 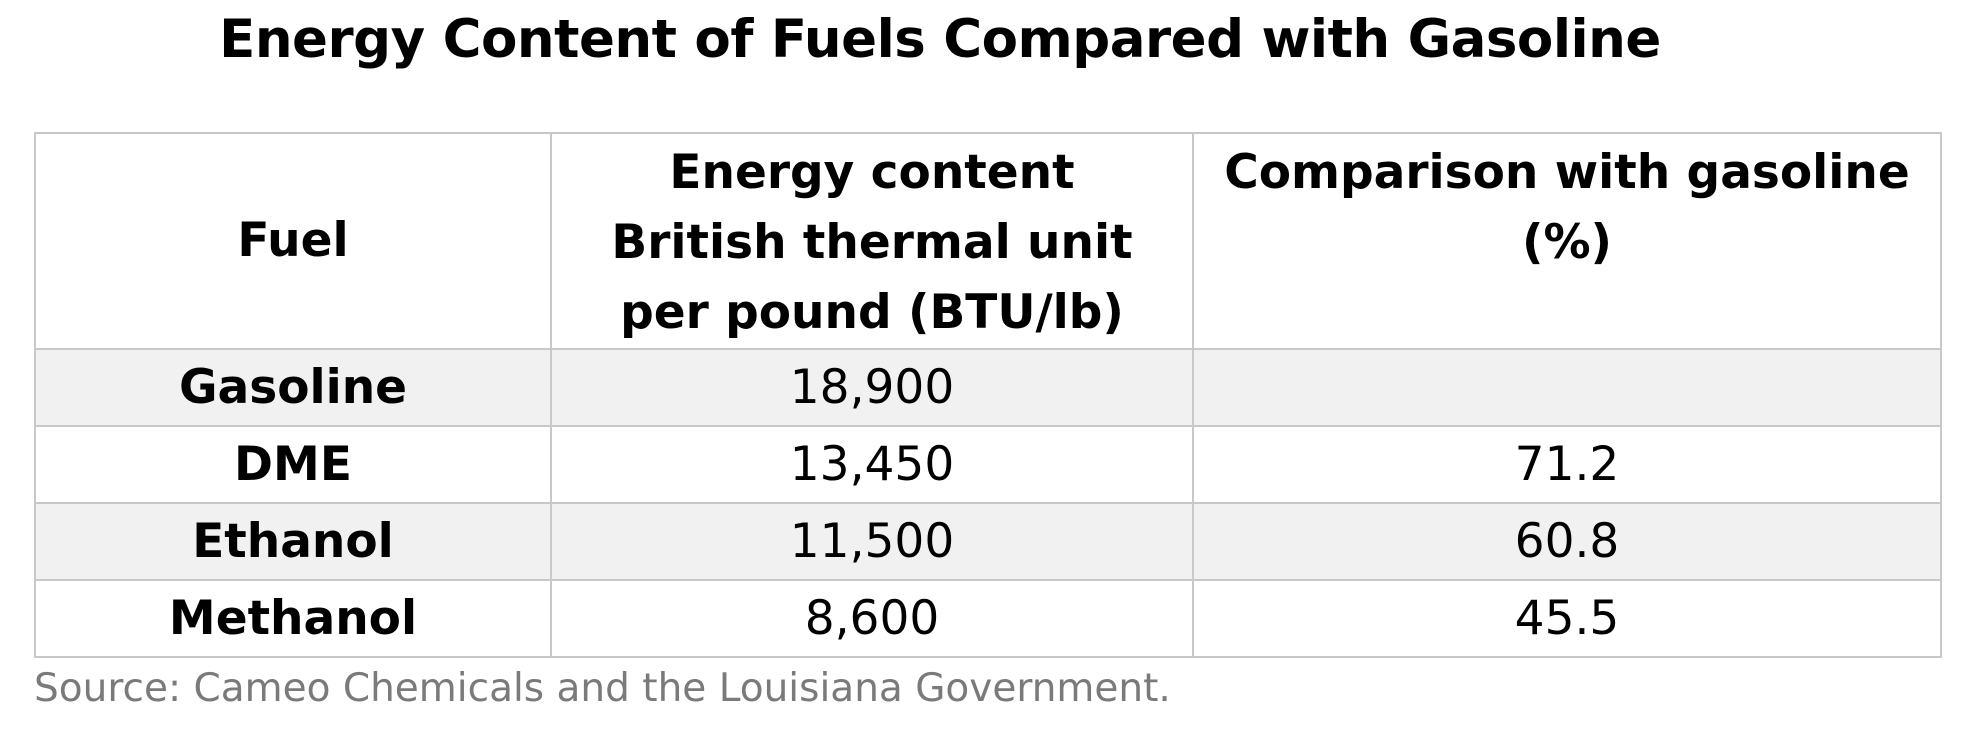 I want to click on header-energy-line-2: British thermal unit, so click(x=872, y=242).